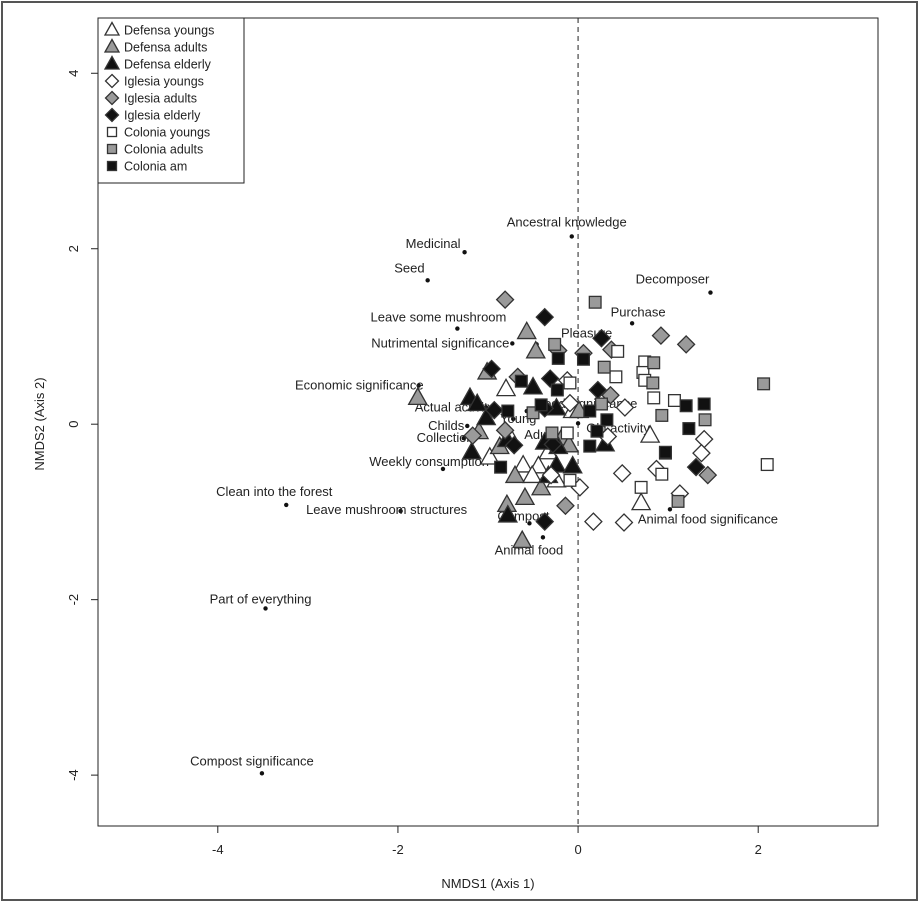  What do you see at coordinates (274, 491) in the screenshot?
I see `variable-label: Clean into the forest` at bounding box center [274, 491].